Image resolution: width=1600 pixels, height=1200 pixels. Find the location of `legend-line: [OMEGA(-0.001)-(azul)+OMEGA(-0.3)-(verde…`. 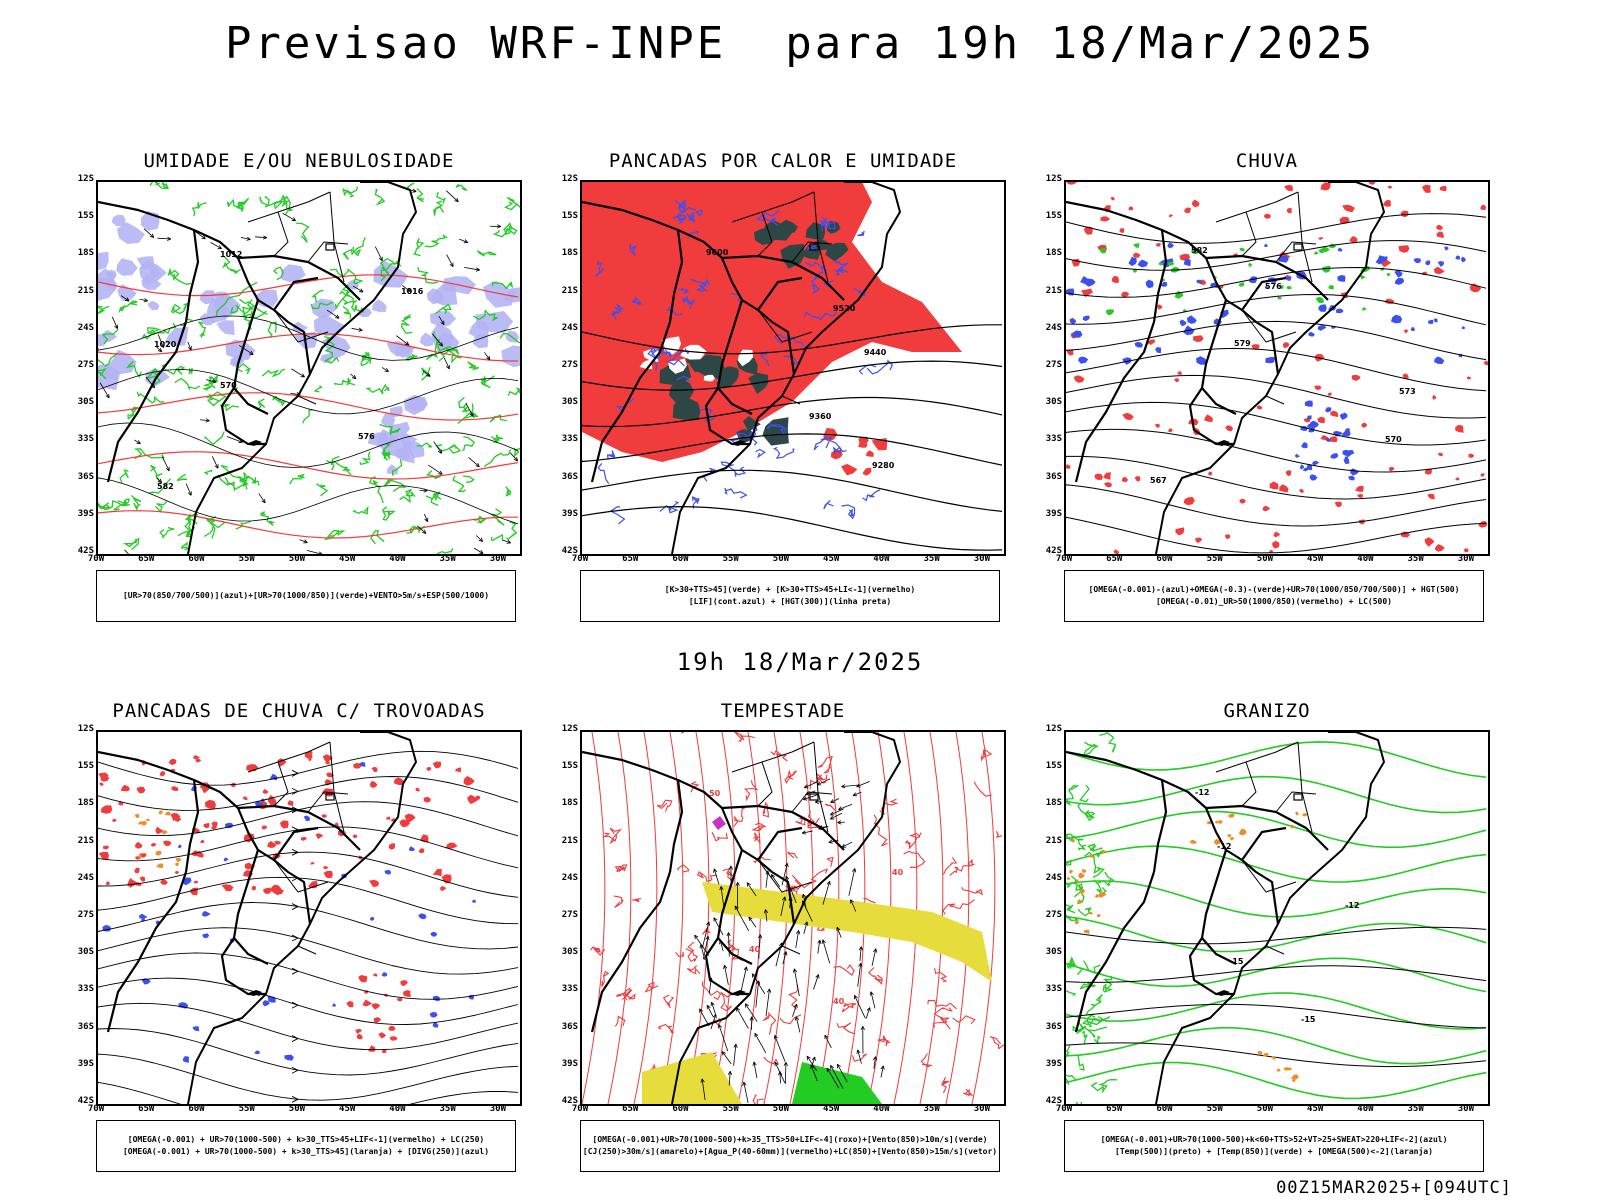

legend-line: [OMEGA(-0.001)-(azul)+OMEGA(-0.3)-(verde… is located at coordinates (1274, 589).